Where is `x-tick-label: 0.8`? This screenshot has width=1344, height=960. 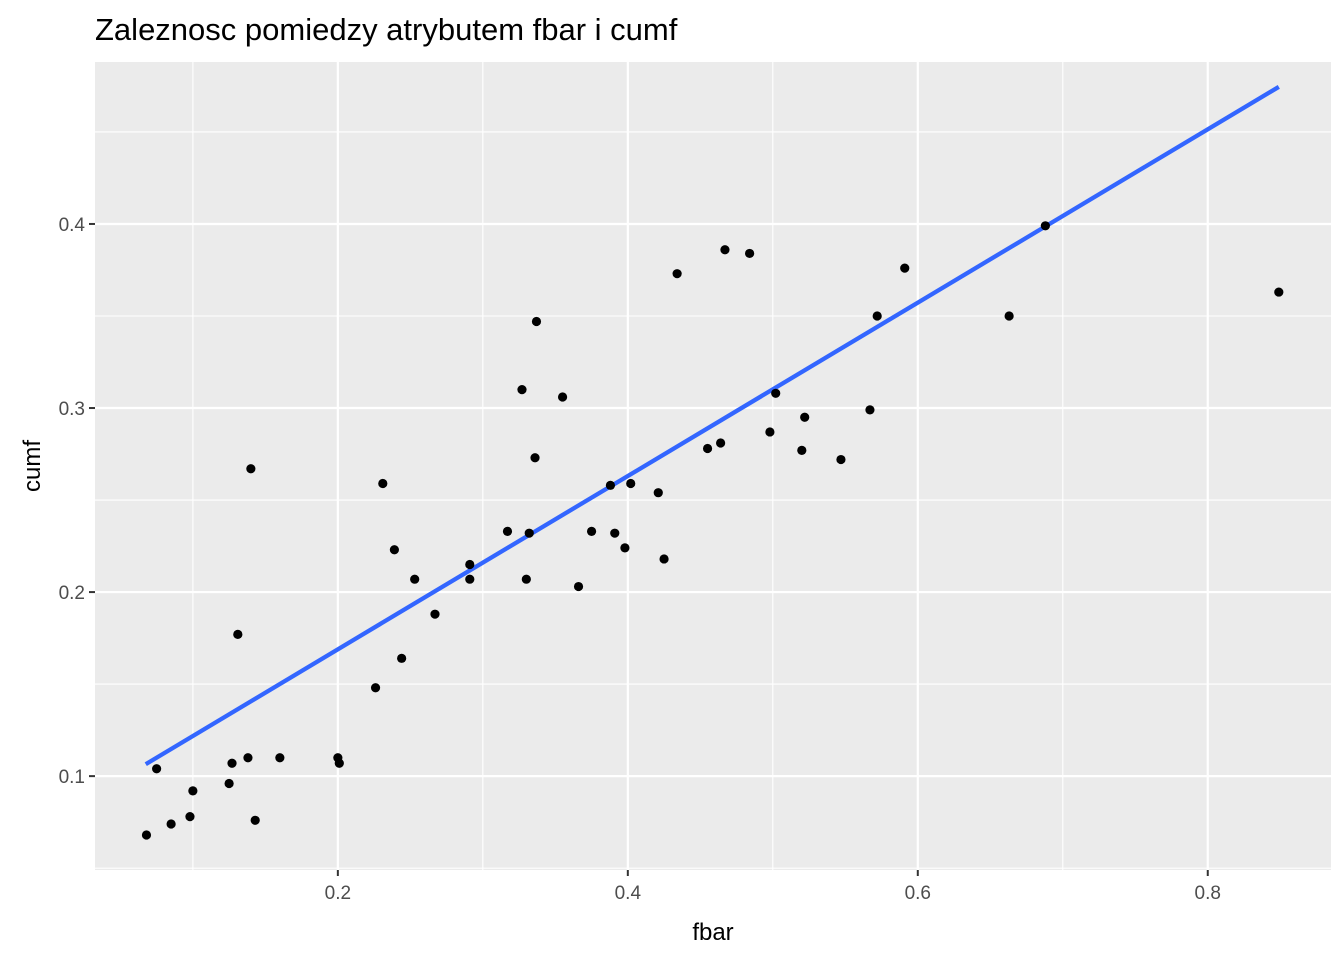
x-tick-label: 0.8 is located at coordinates (1208, 893).